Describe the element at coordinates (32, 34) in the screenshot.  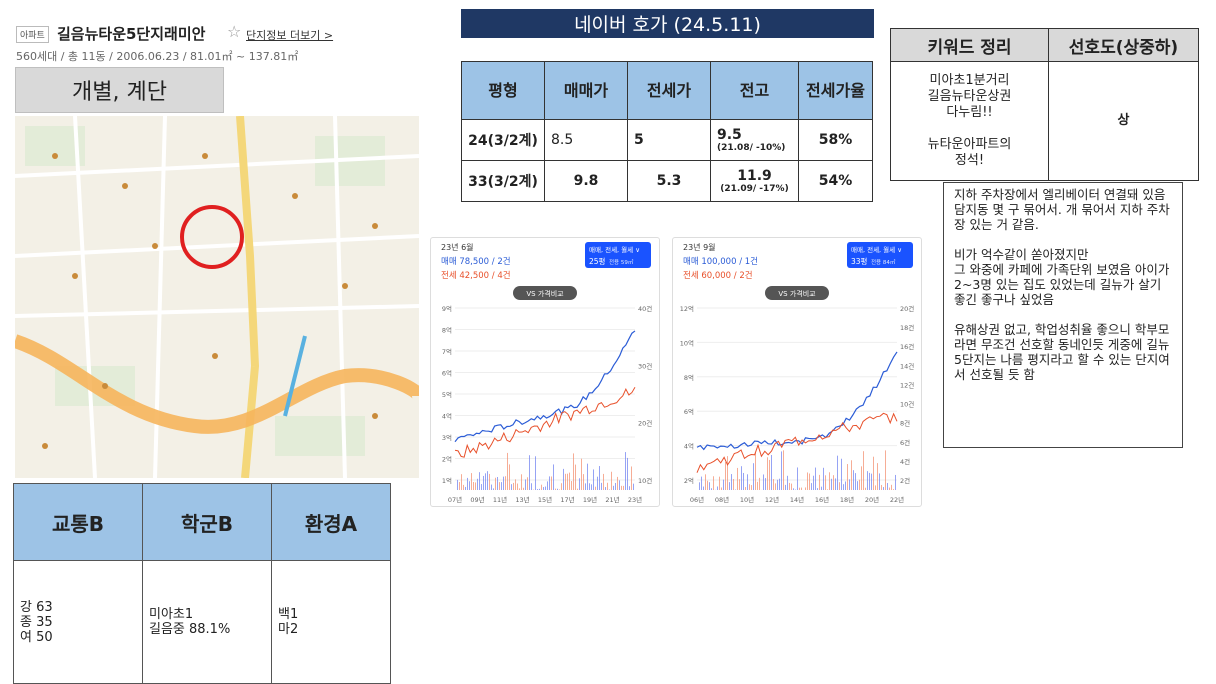
I see `property-type-tag: 아파트` at that location.